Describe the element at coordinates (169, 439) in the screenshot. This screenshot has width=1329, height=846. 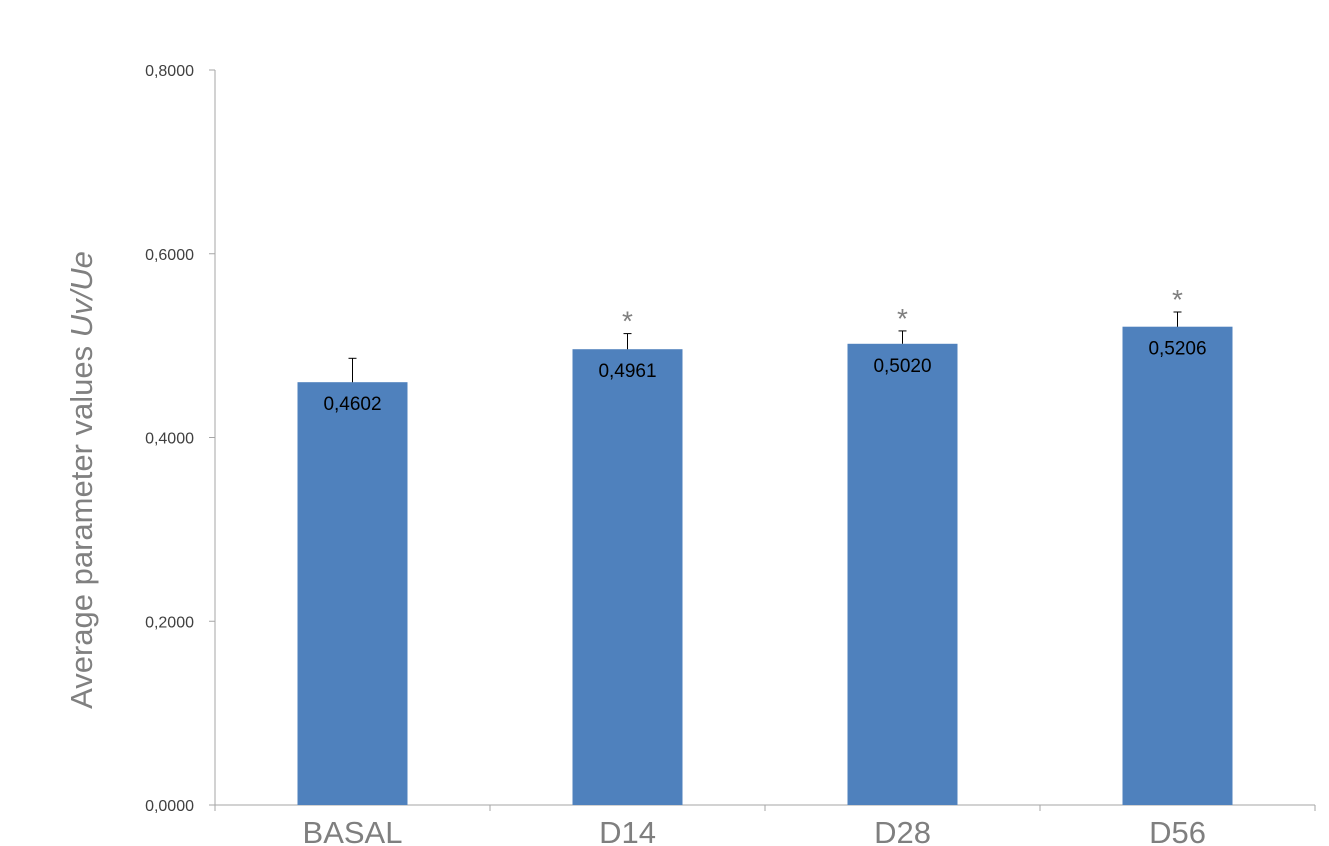
I see `y-tick-label: 0,4000` at that location.